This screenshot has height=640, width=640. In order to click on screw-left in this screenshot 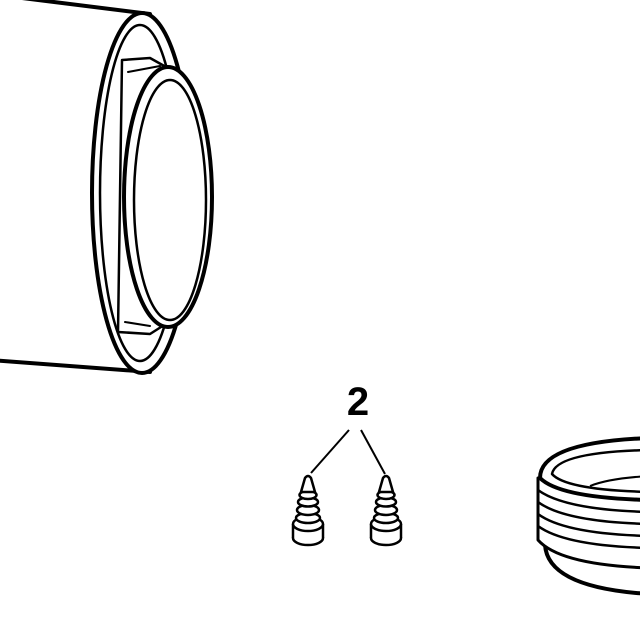, I will do `click(308, 510)`.